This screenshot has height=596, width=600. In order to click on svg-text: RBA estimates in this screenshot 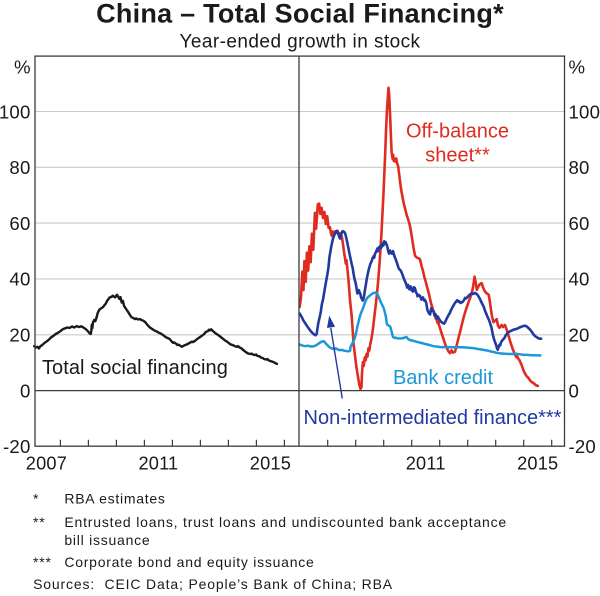, I will do `click(114, 498)`.